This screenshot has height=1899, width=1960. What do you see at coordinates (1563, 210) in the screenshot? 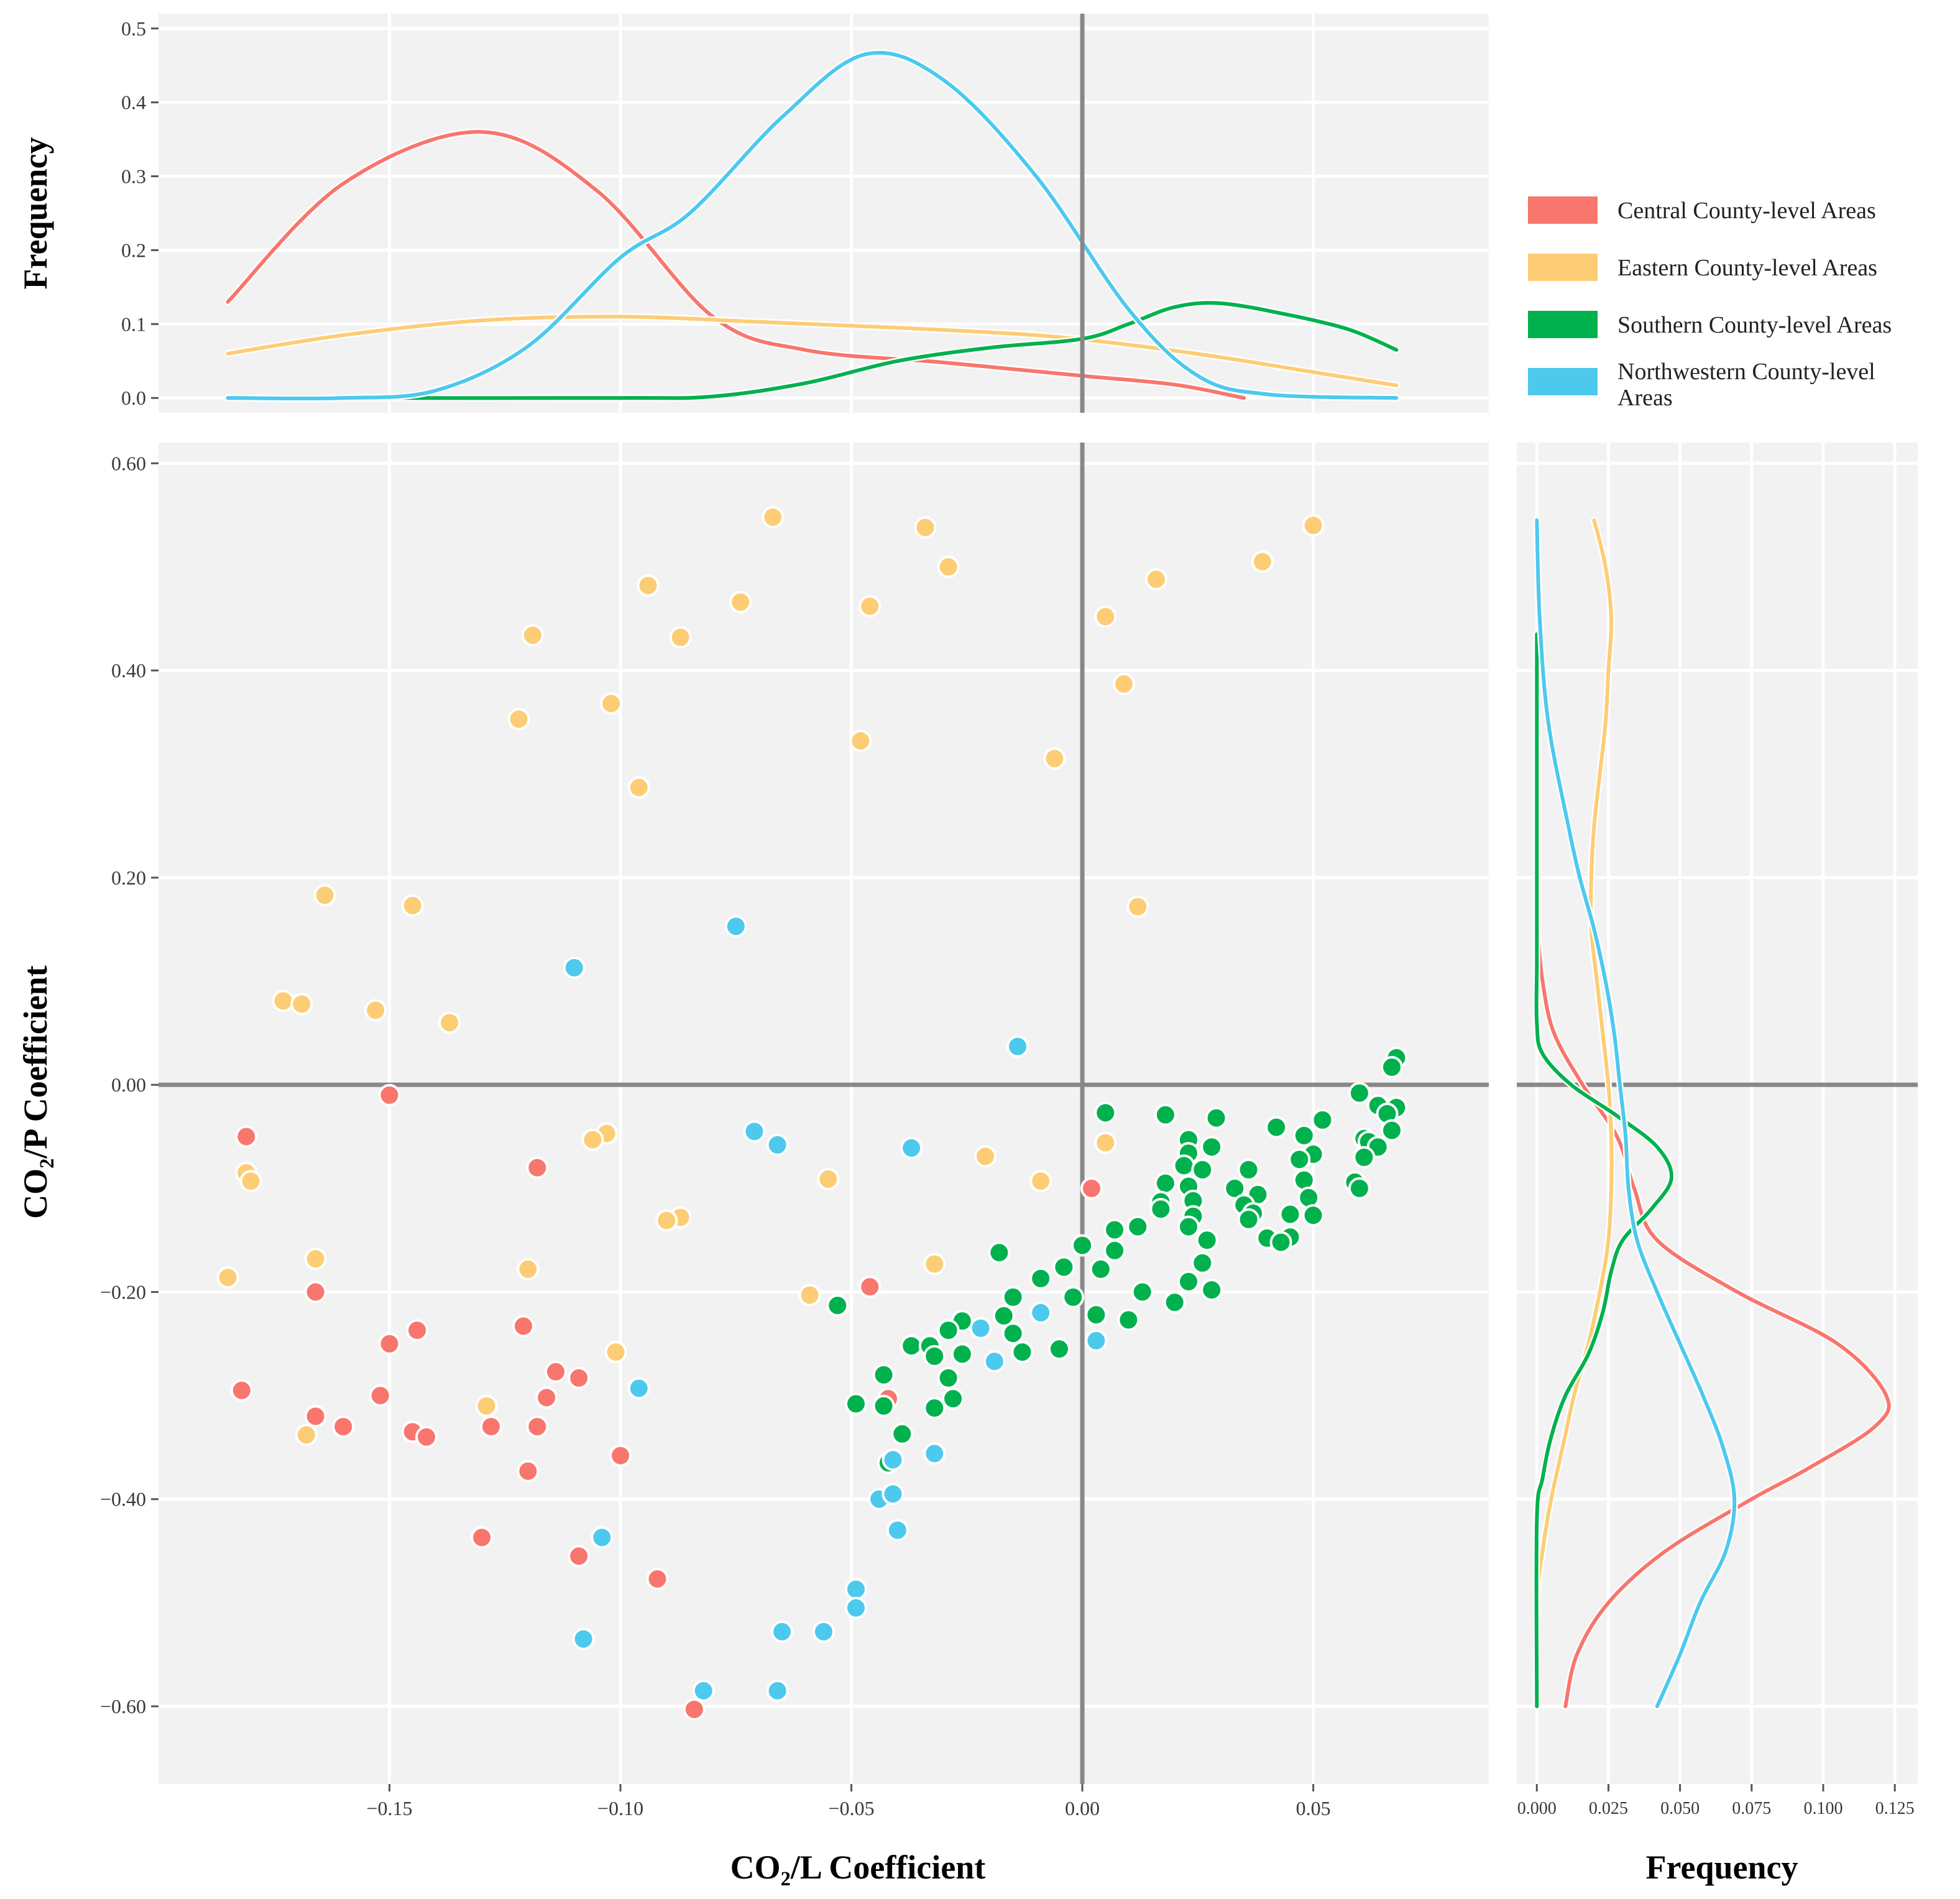
I see `legend-swatch-central-county-level-areas` at bounding box center [1563, 210].